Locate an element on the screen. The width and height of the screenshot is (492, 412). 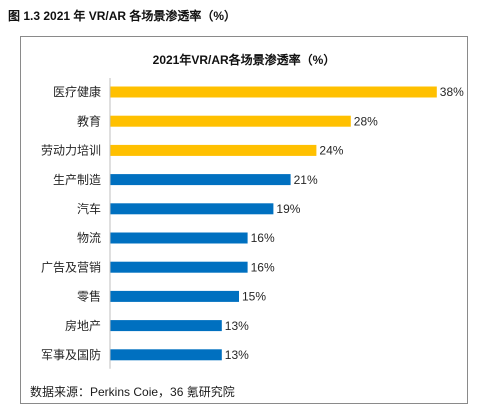
chart-title: 2021年VR/AR各场景渗透率（%） is located at coordinates (244, 60).